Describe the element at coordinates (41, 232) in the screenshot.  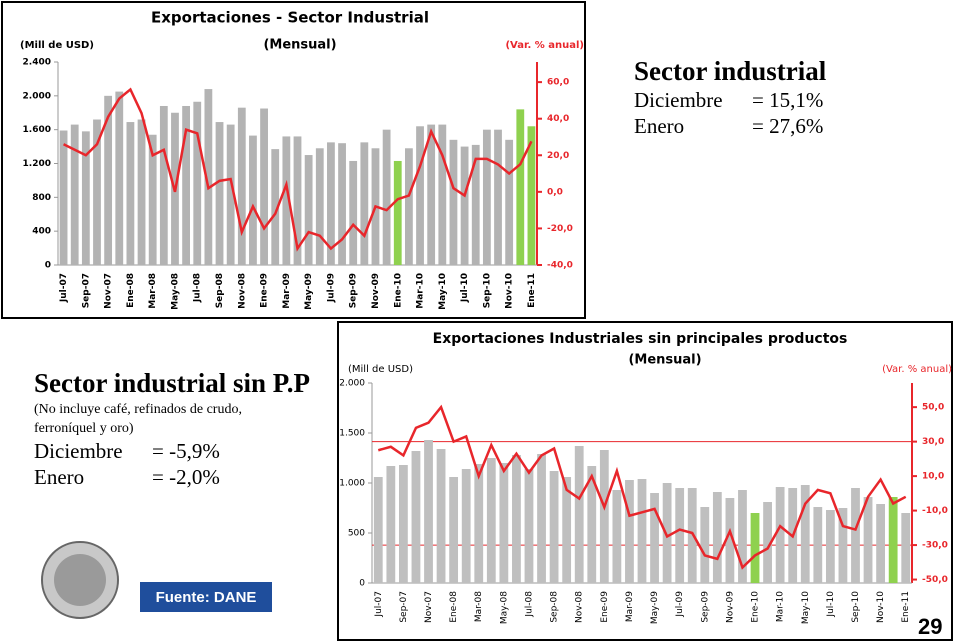
I see `y-tick-label: 400` at that location.